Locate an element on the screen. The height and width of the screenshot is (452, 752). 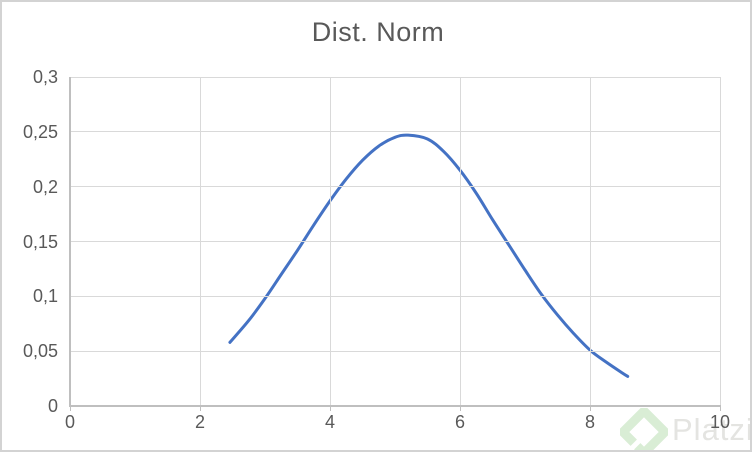
x-tick-label: 0 is located at coordinates (69, 422).